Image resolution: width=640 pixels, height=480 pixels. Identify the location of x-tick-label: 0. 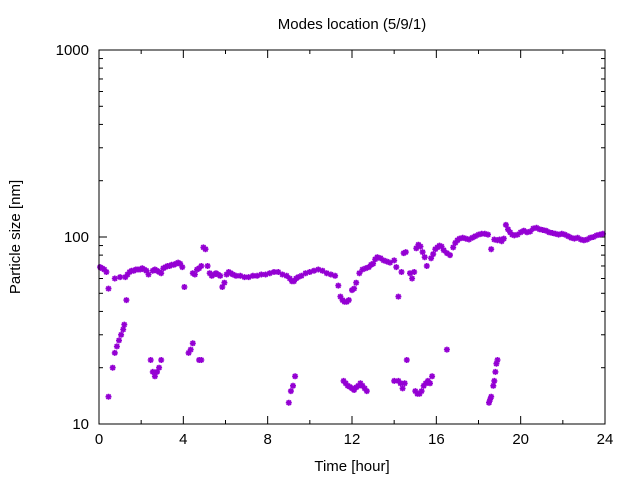
(99, 439).